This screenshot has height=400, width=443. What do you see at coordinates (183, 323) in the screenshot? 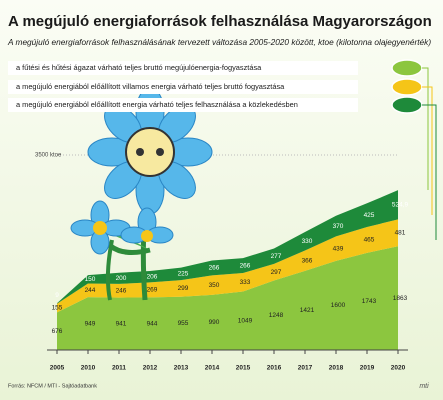
I see `value-label: 955` at bounding box center [183, 323].